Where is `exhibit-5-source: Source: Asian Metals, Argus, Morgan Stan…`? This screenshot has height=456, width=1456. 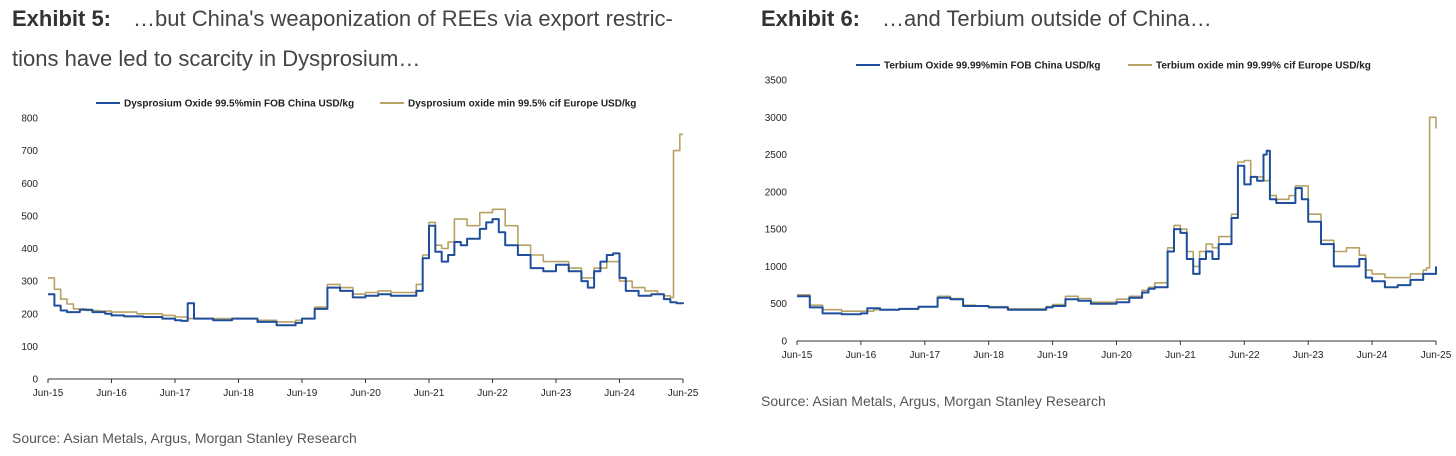
exhibit-5-source: Source: Asian Metals, Argus, Morgan Stan… is located at coordinates (184, 438).